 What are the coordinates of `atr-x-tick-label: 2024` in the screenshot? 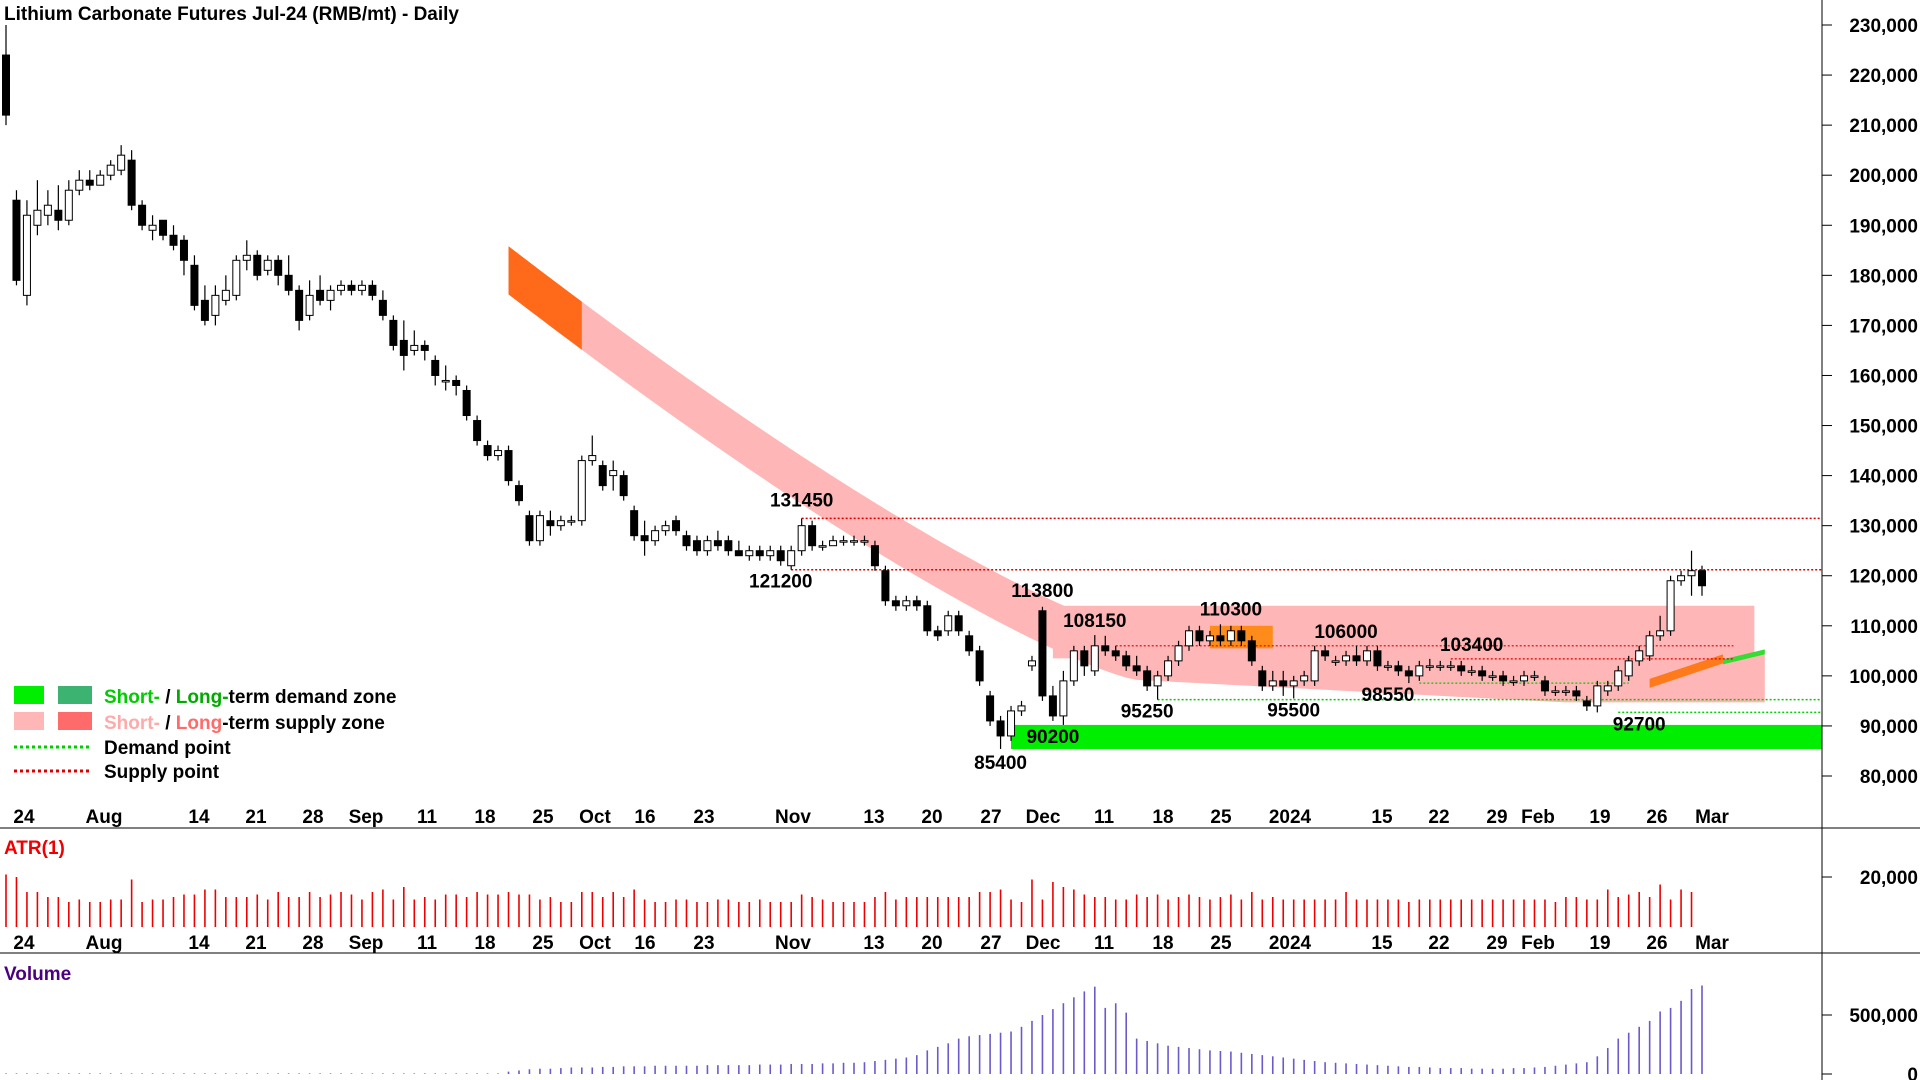 It's located at (1290, 943).